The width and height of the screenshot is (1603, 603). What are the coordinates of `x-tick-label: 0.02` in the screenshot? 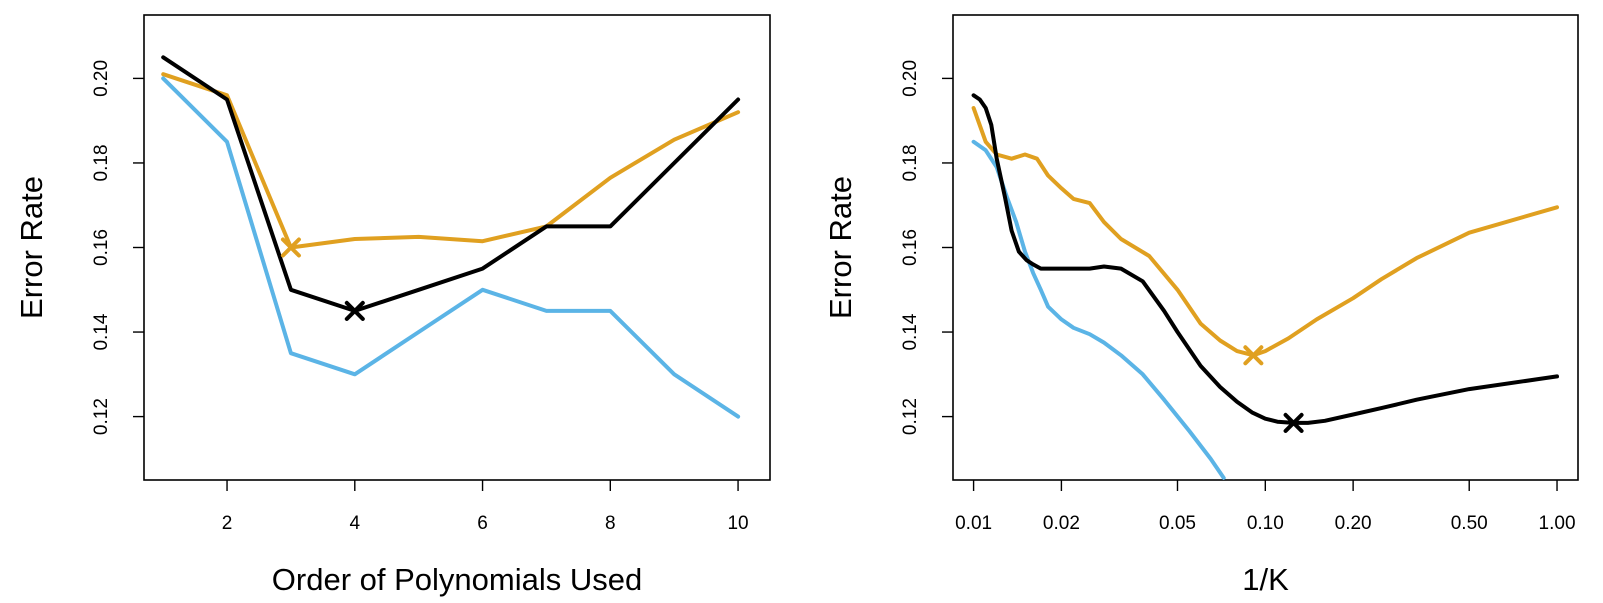 It's located at (1061, 523).